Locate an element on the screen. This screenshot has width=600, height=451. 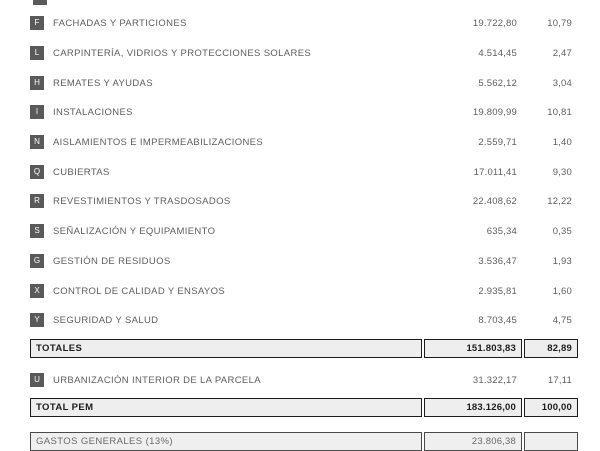
chapter-amount: 3.536,47 is located at coordinates (497, 261).